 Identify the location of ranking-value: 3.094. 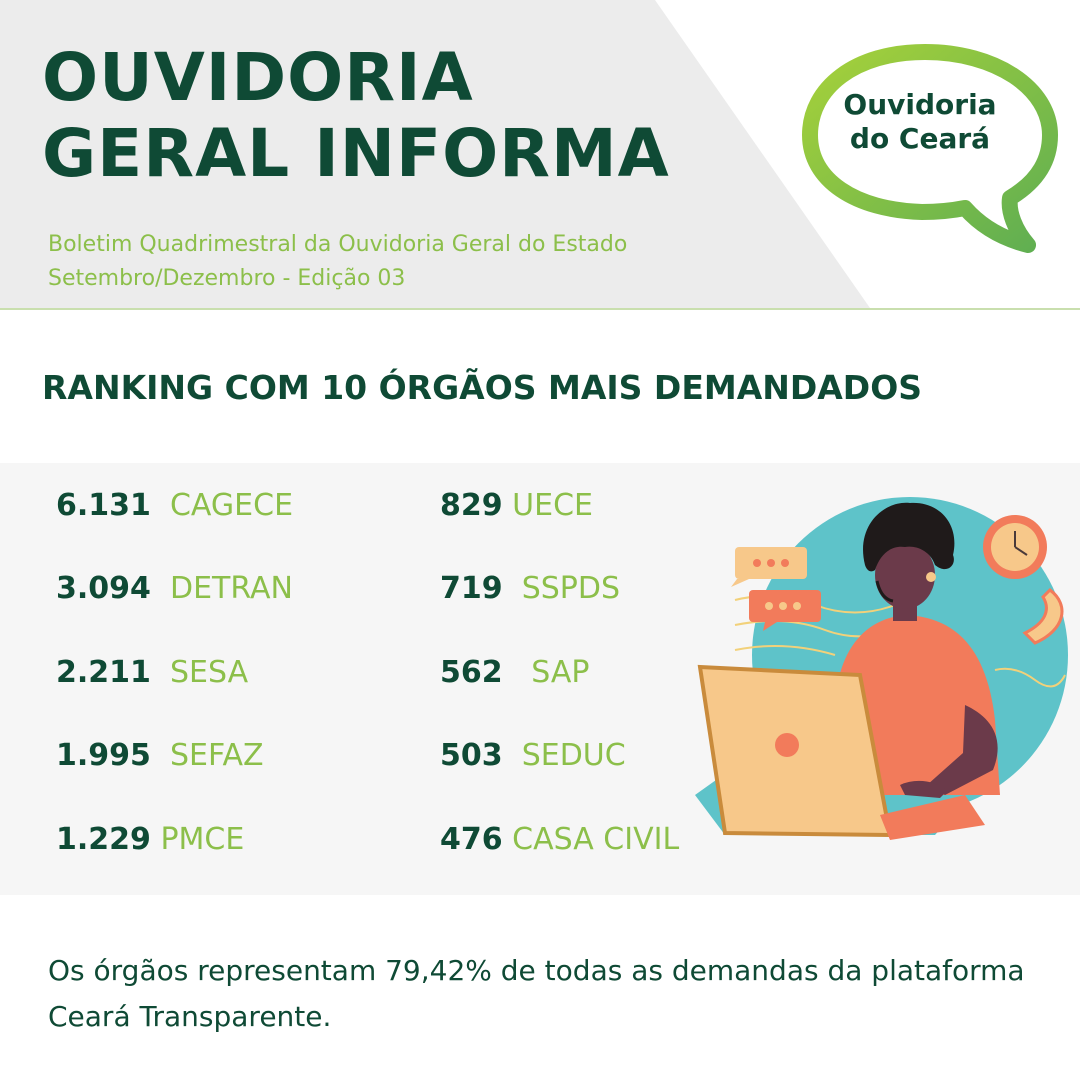
(103, 588).